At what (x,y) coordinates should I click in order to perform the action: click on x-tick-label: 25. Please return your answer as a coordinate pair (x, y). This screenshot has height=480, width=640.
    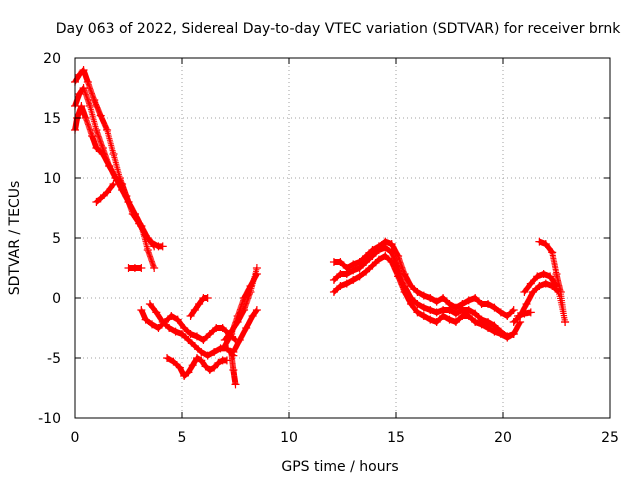
    Looking at the image, I should click on (610, 438).